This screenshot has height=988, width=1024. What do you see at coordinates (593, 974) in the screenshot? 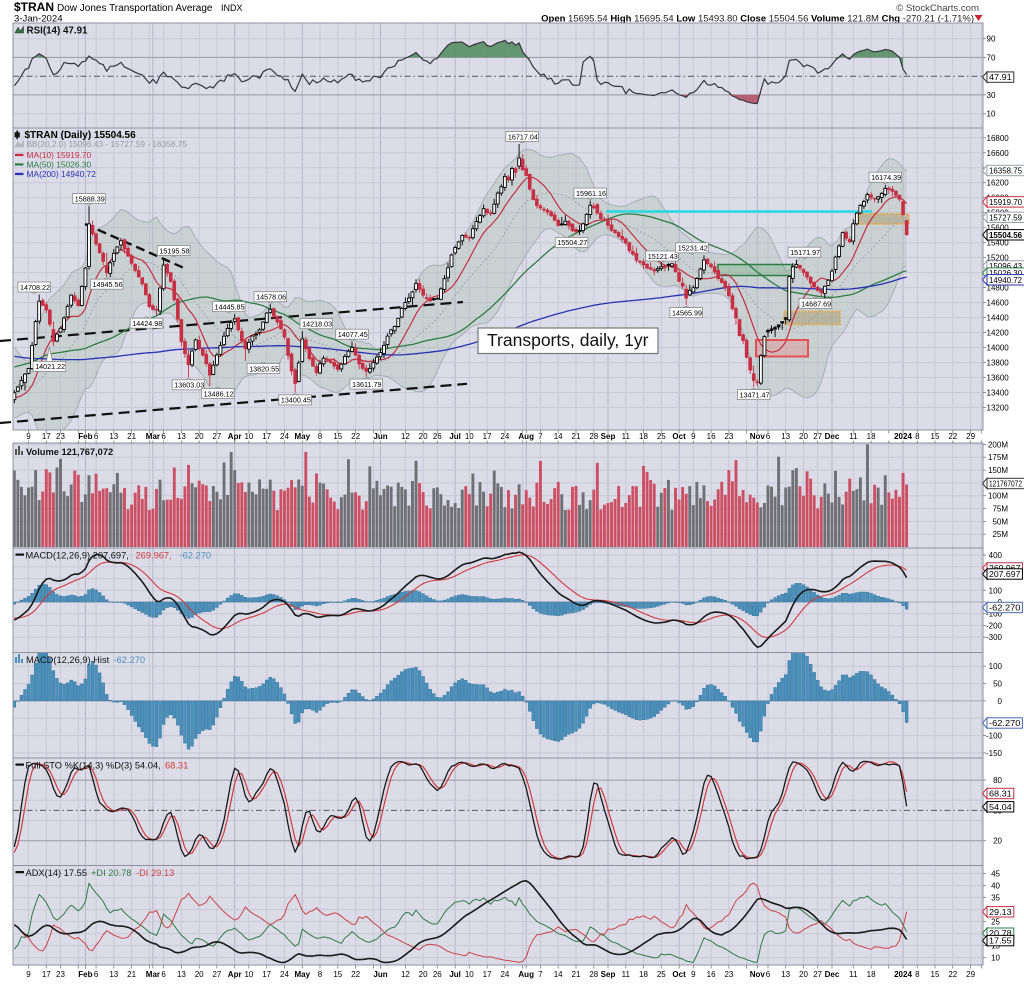
I see `svg-text: 28` at bounding box center [593, 974].